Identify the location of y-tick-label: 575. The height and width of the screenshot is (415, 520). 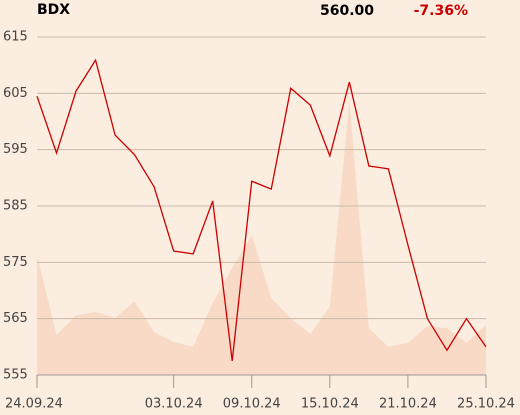
(15, 262).